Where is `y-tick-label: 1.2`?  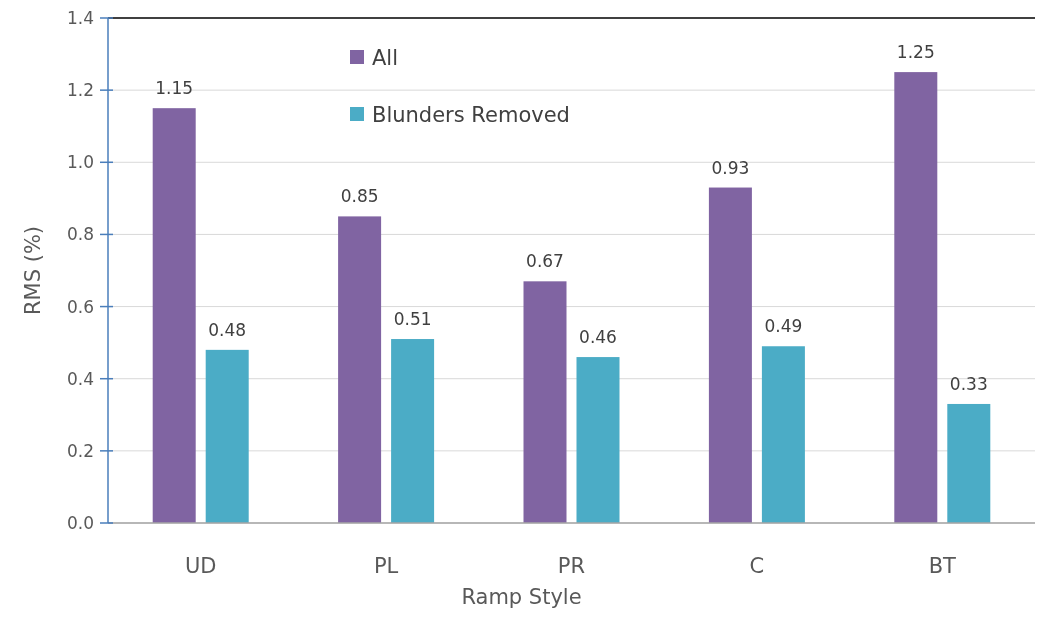
y-tick-label: 1.2 is located at coordinates (80, 90).